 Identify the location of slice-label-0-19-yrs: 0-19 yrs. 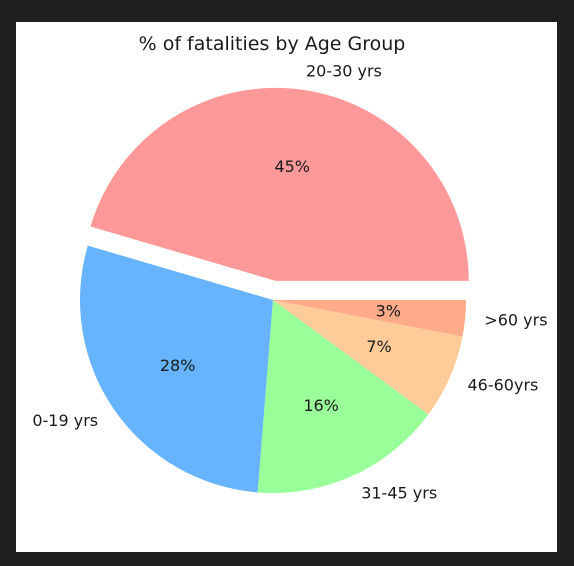
(65, 420).